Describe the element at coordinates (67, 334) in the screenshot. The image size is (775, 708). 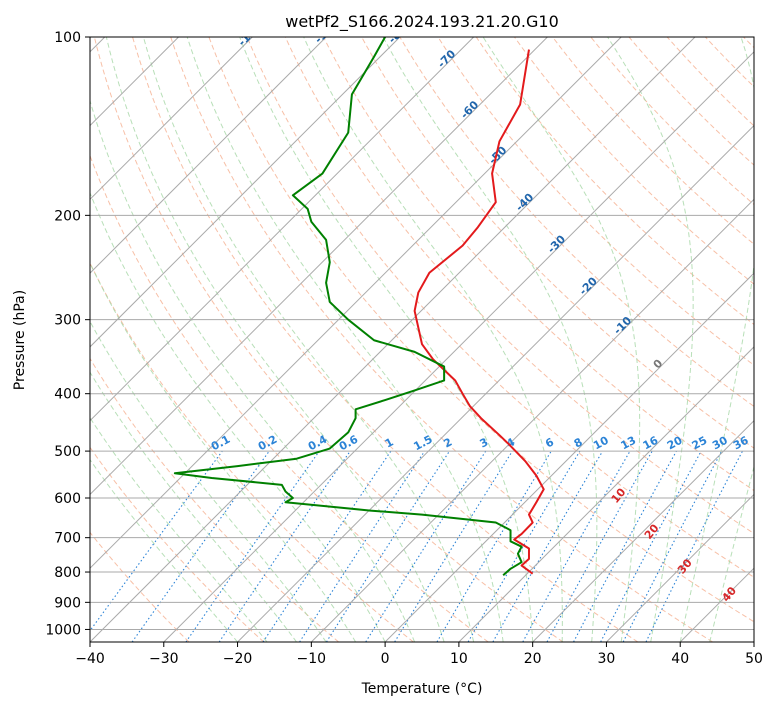
I see `y-axis: 100 200 300 400 500 600 700 800 900 1000` at that location.